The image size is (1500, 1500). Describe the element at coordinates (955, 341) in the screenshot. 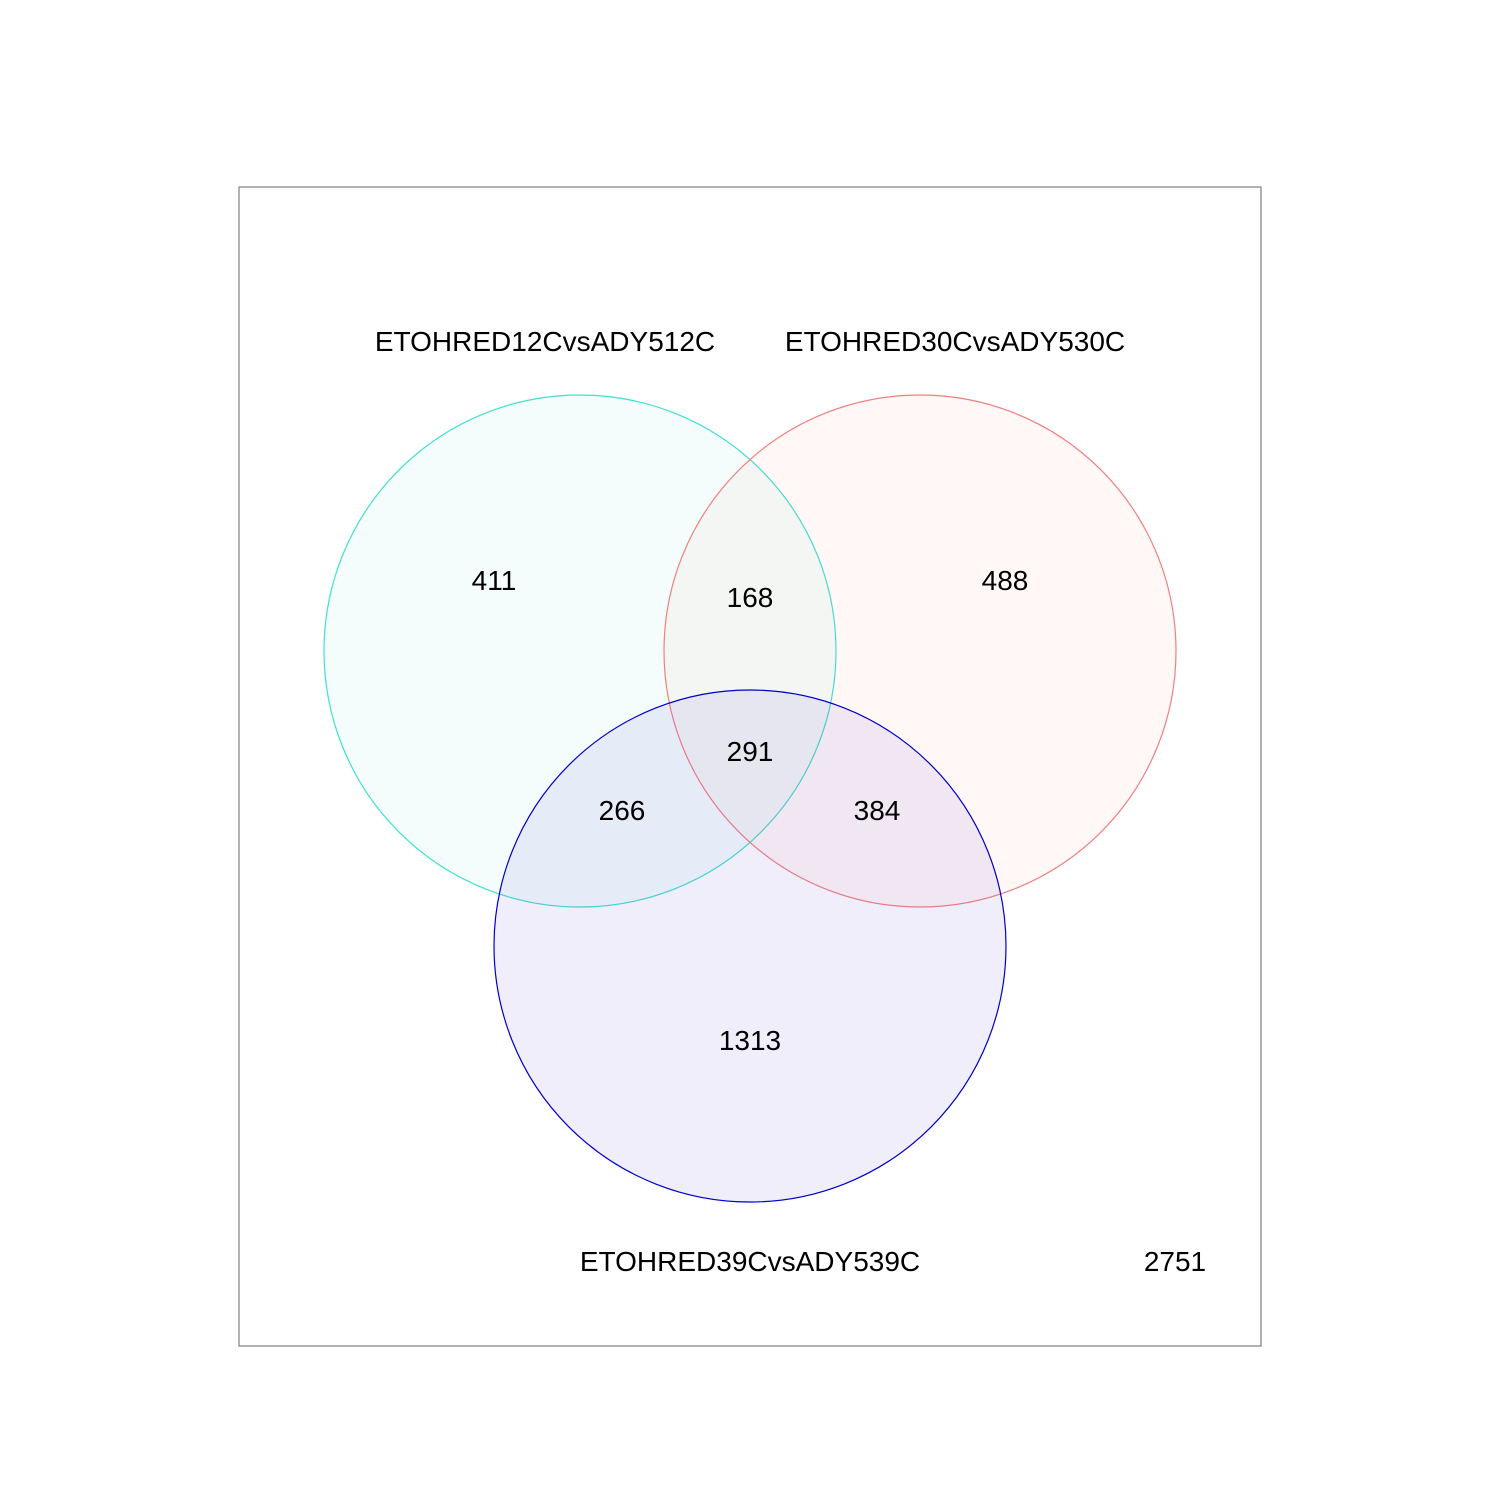

I see `set-2-label: ETOHRED30CvsADY530C` at that location.